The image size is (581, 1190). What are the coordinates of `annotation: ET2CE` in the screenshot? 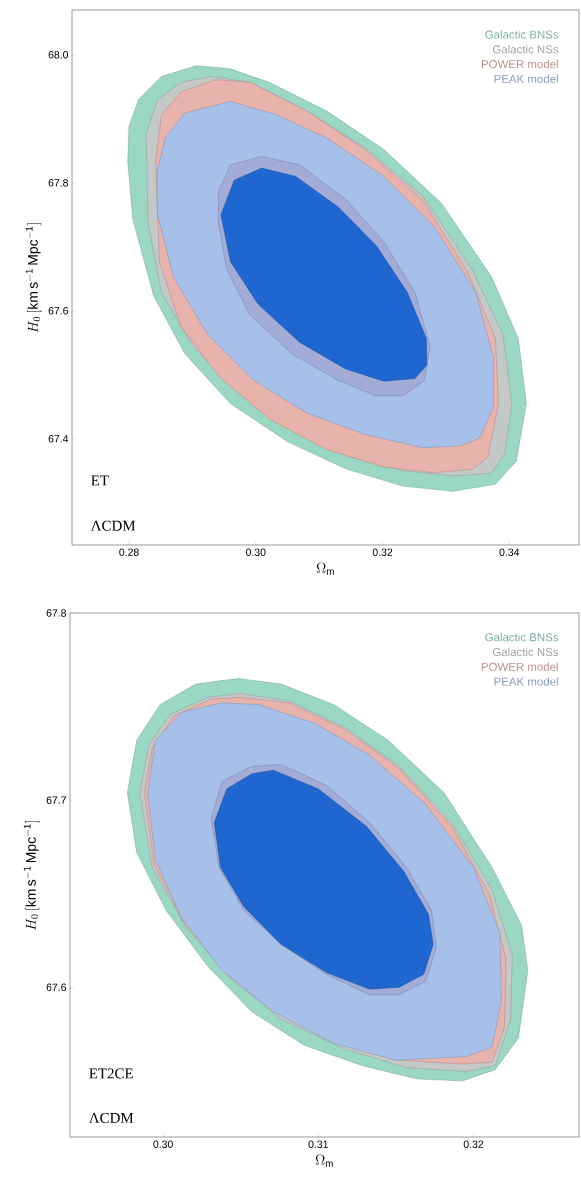 It's located at (111, 1073).